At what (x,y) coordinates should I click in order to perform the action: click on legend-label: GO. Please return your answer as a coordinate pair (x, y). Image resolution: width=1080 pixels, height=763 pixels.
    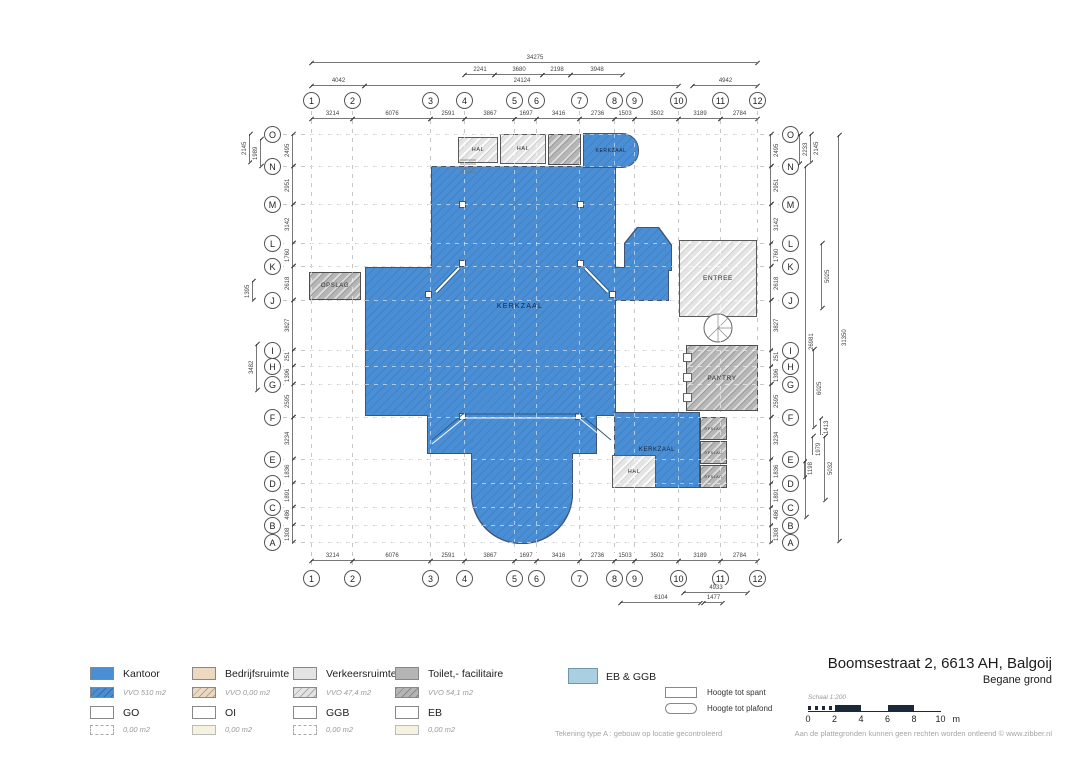
    Looking at the image, I should click on (131, 713).